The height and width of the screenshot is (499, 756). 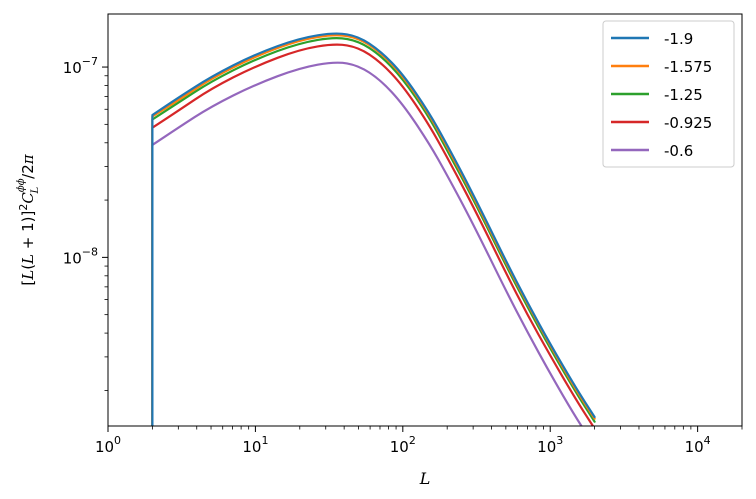 I want to click on x-tick-label: 10⁴, so click(x=698, y=445).